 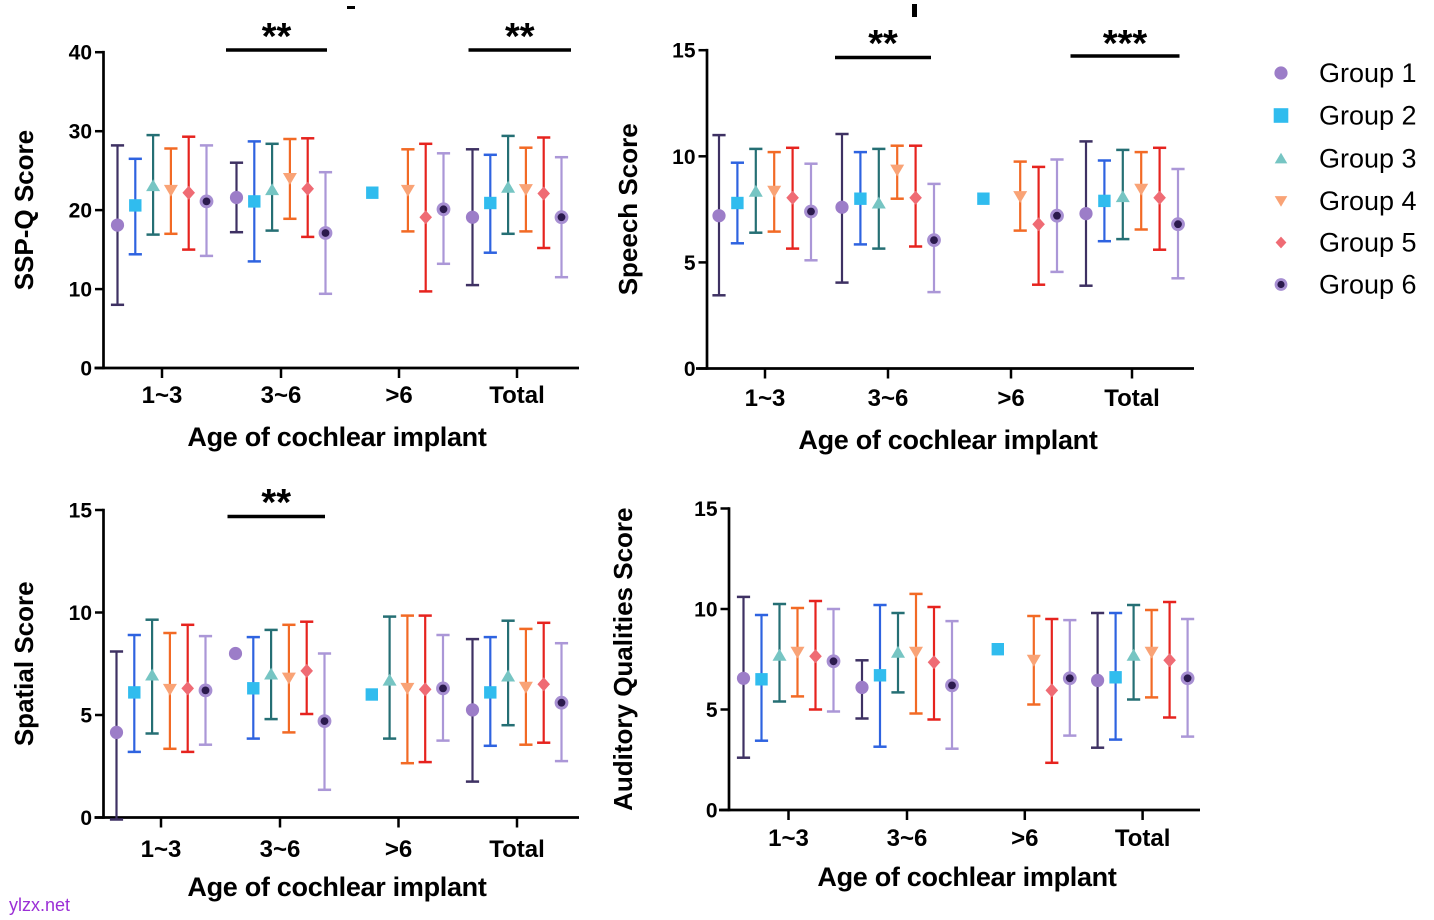 I want to click on svg-text: 20, so click(x=80, y=211).